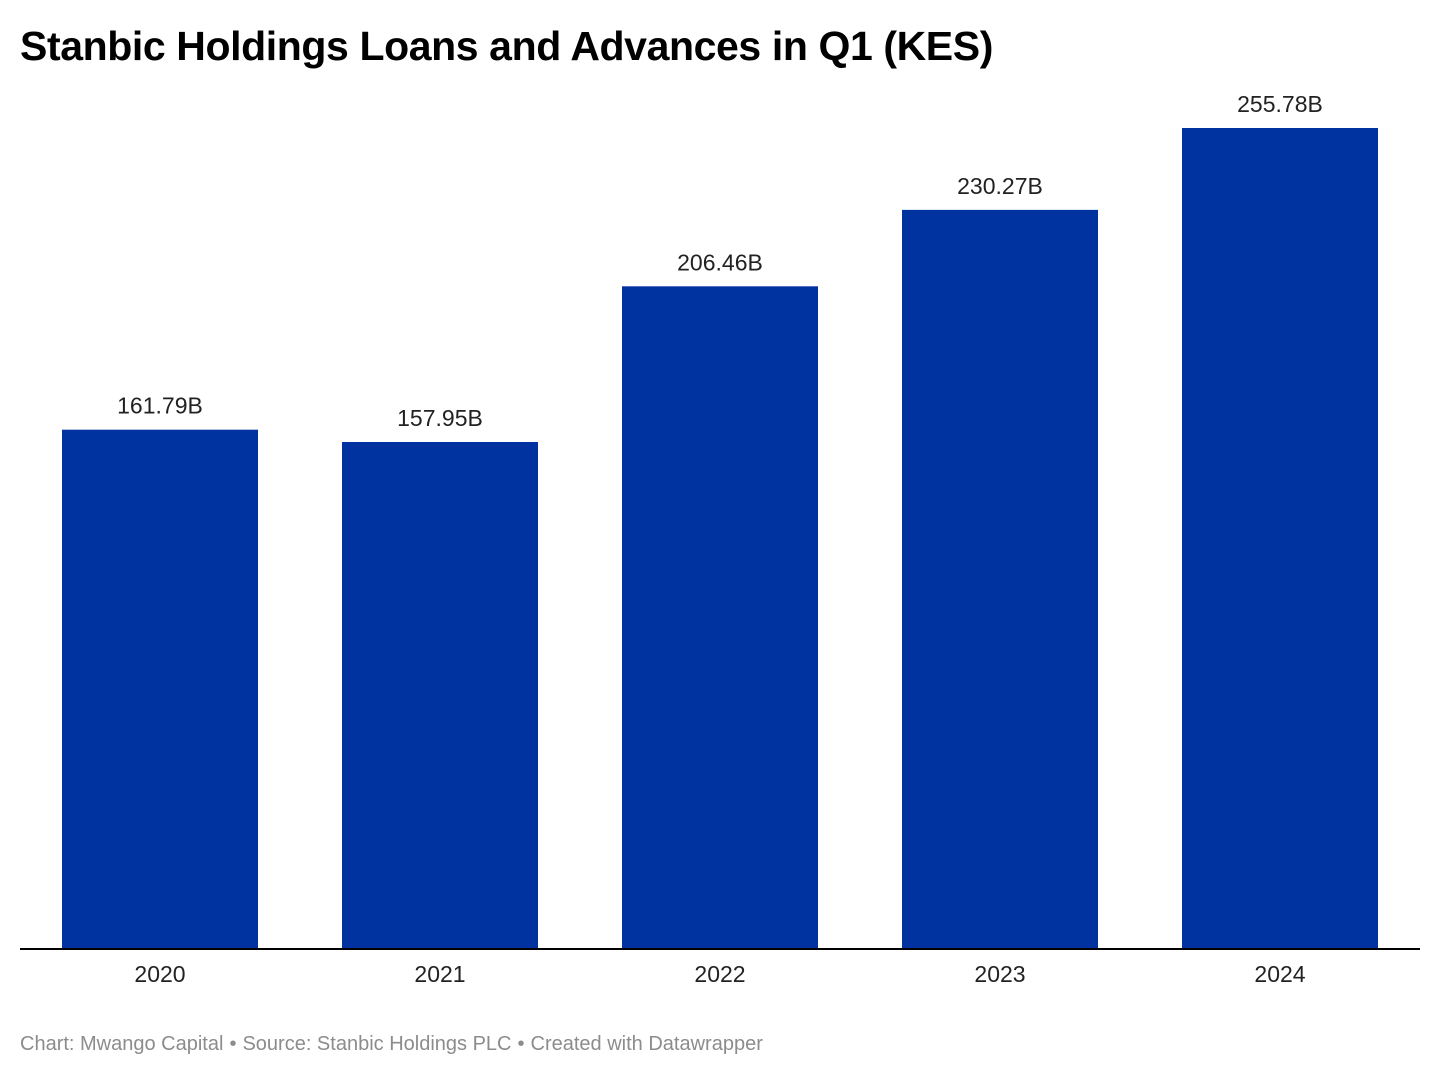 Image resolution: width=1440 pixels, height=1080 pixels. I want to click on created-with-note: Created with Datawrapper, so click(646, 1044).